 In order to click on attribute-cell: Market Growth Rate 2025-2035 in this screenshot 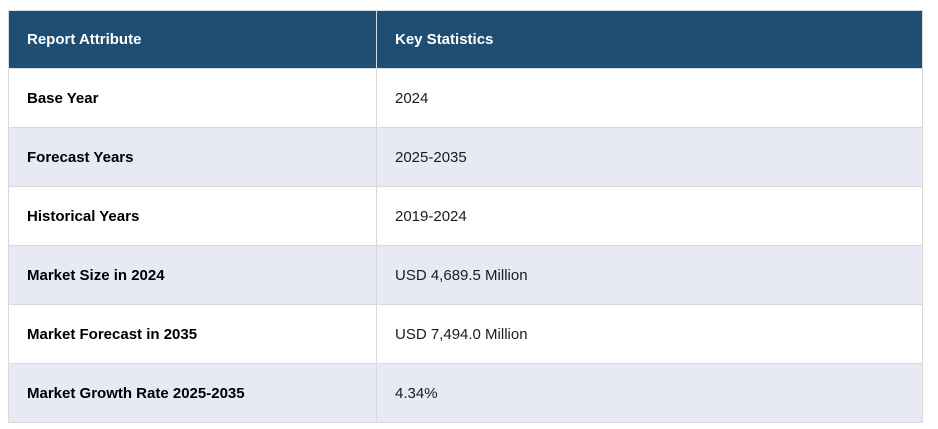, I will do `click(192, 393)`.